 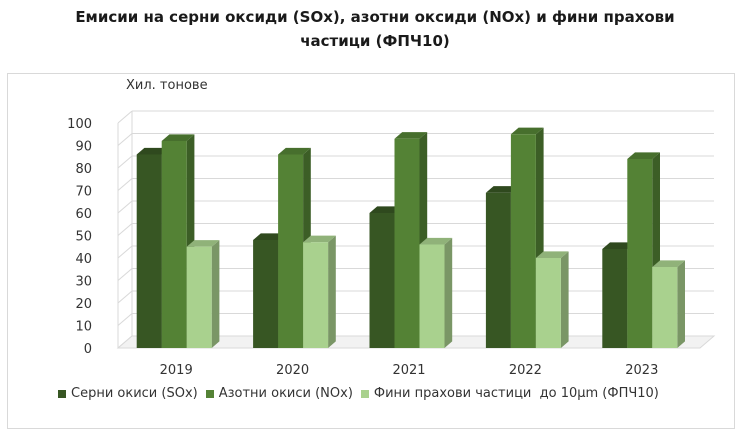 I want to click on y-tick-label: 20, so click(x=83, y=304).